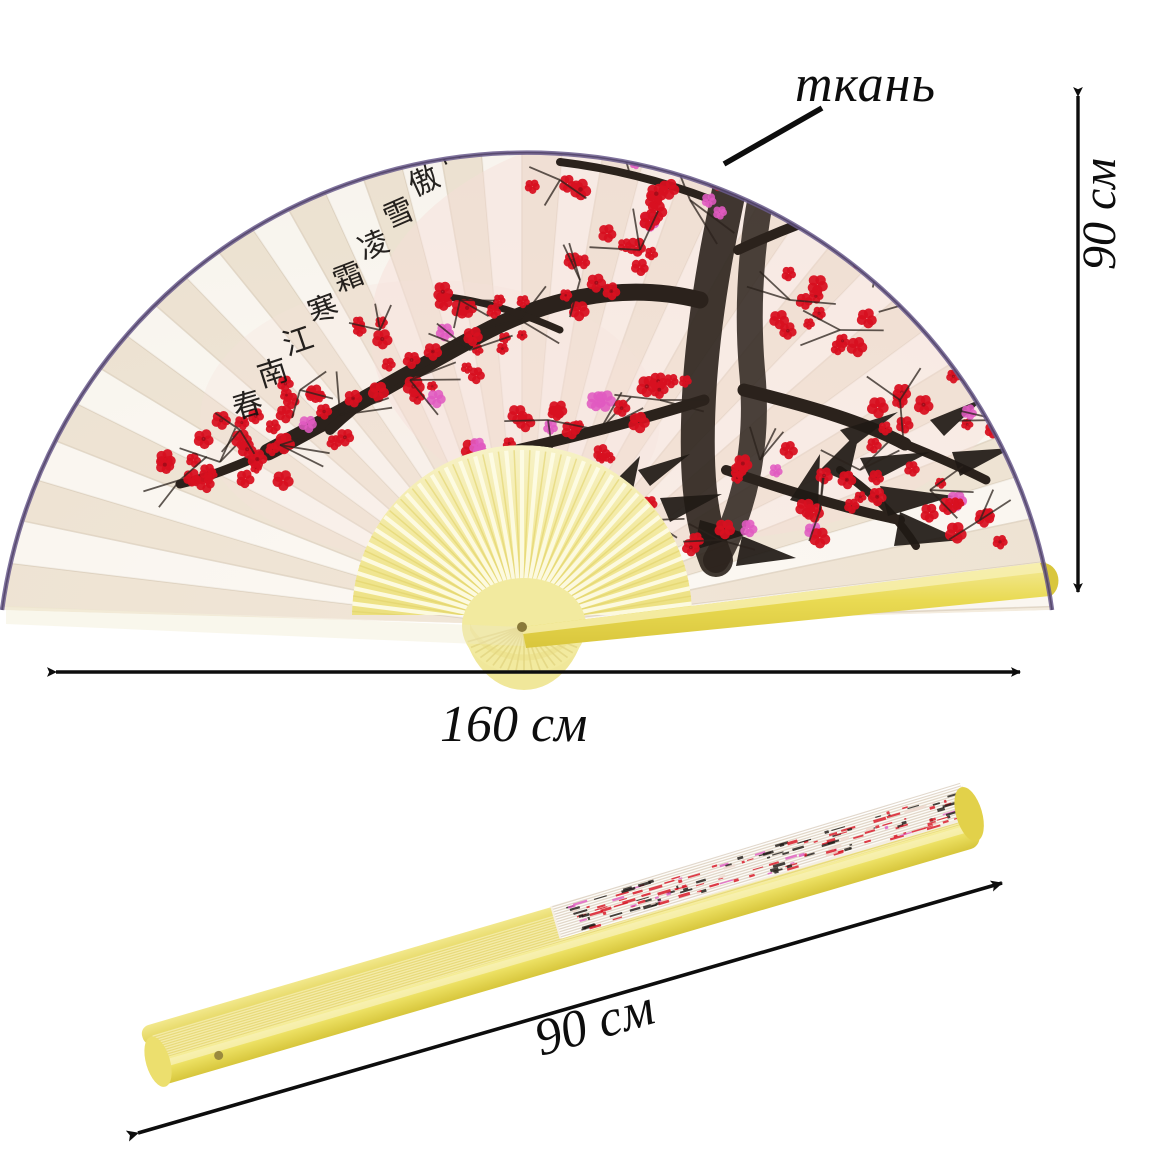 The image size is (1176, 1176). I want to click on height-label: 90 см, so click(1099, 214).